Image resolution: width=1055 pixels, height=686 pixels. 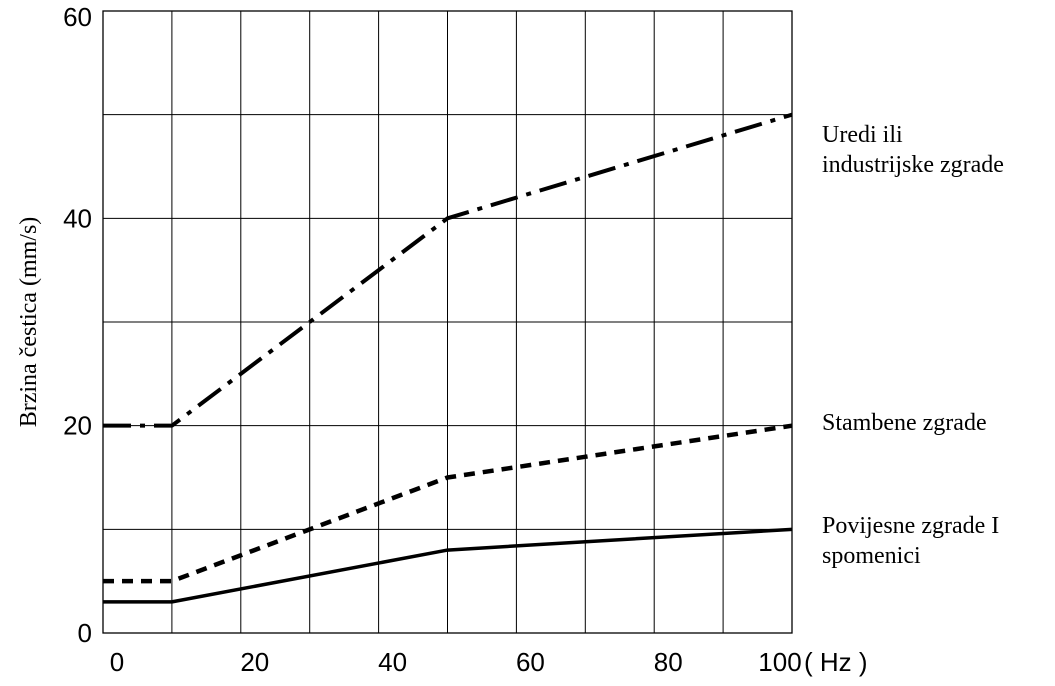 I want to click on y-tick-label: 20, so click(x=77, y=426).